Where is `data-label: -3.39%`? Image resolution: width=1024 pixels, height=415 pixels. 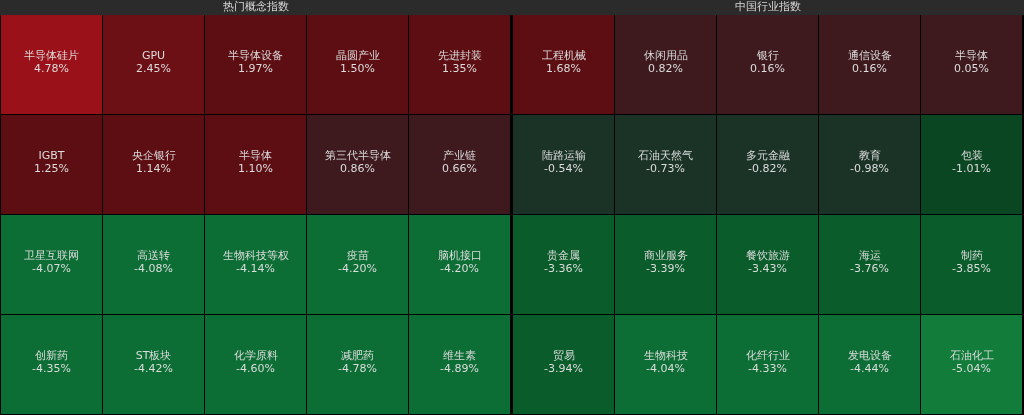 data-label: -3.39% is located at coordinates (665, 268).